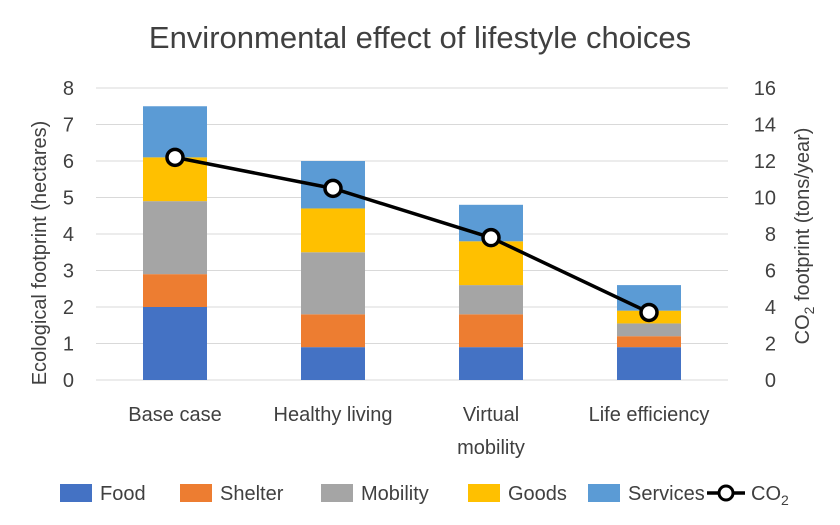 This screenshot has height=525, width=840. I want to click on legend-swatch-mobility, so click(337, 493).